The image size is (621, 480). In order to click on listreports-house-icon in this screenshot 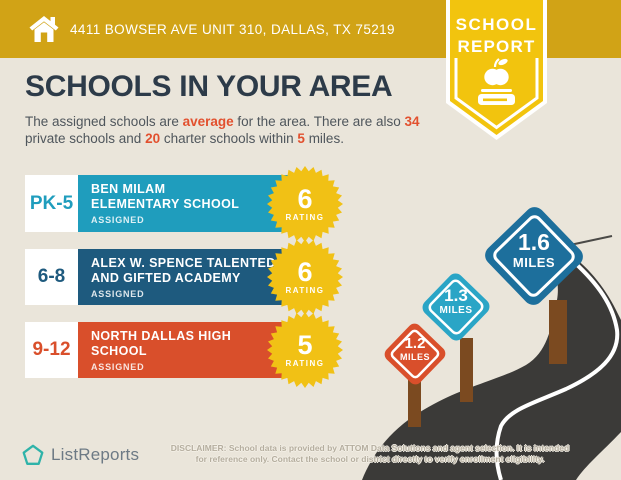, I will do `click(33, 454)`.